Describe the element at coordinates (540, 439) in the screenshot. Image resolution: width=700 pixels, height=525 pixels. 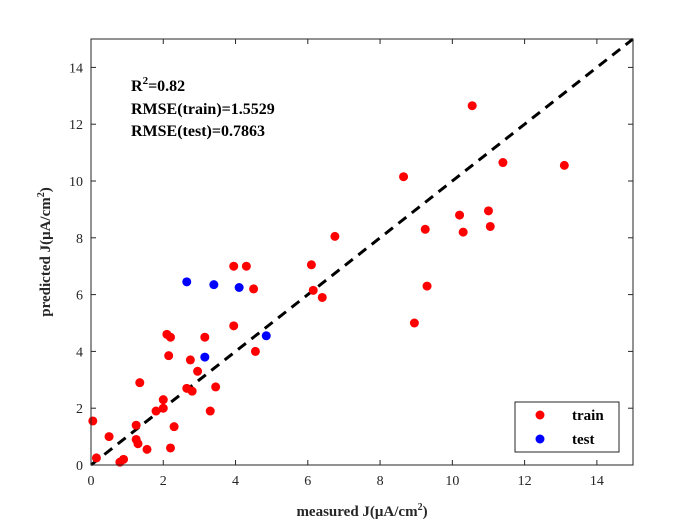
I see `legend-marker-test` at that location.